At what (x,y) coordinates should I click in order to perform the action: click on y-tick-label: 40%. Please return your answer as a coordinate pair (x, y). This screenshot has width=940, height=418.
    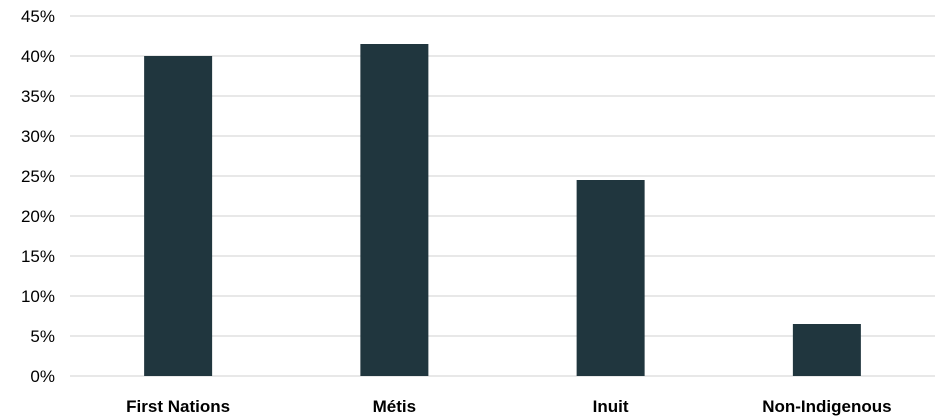
    Looking at the image, I should click on (38, 56).